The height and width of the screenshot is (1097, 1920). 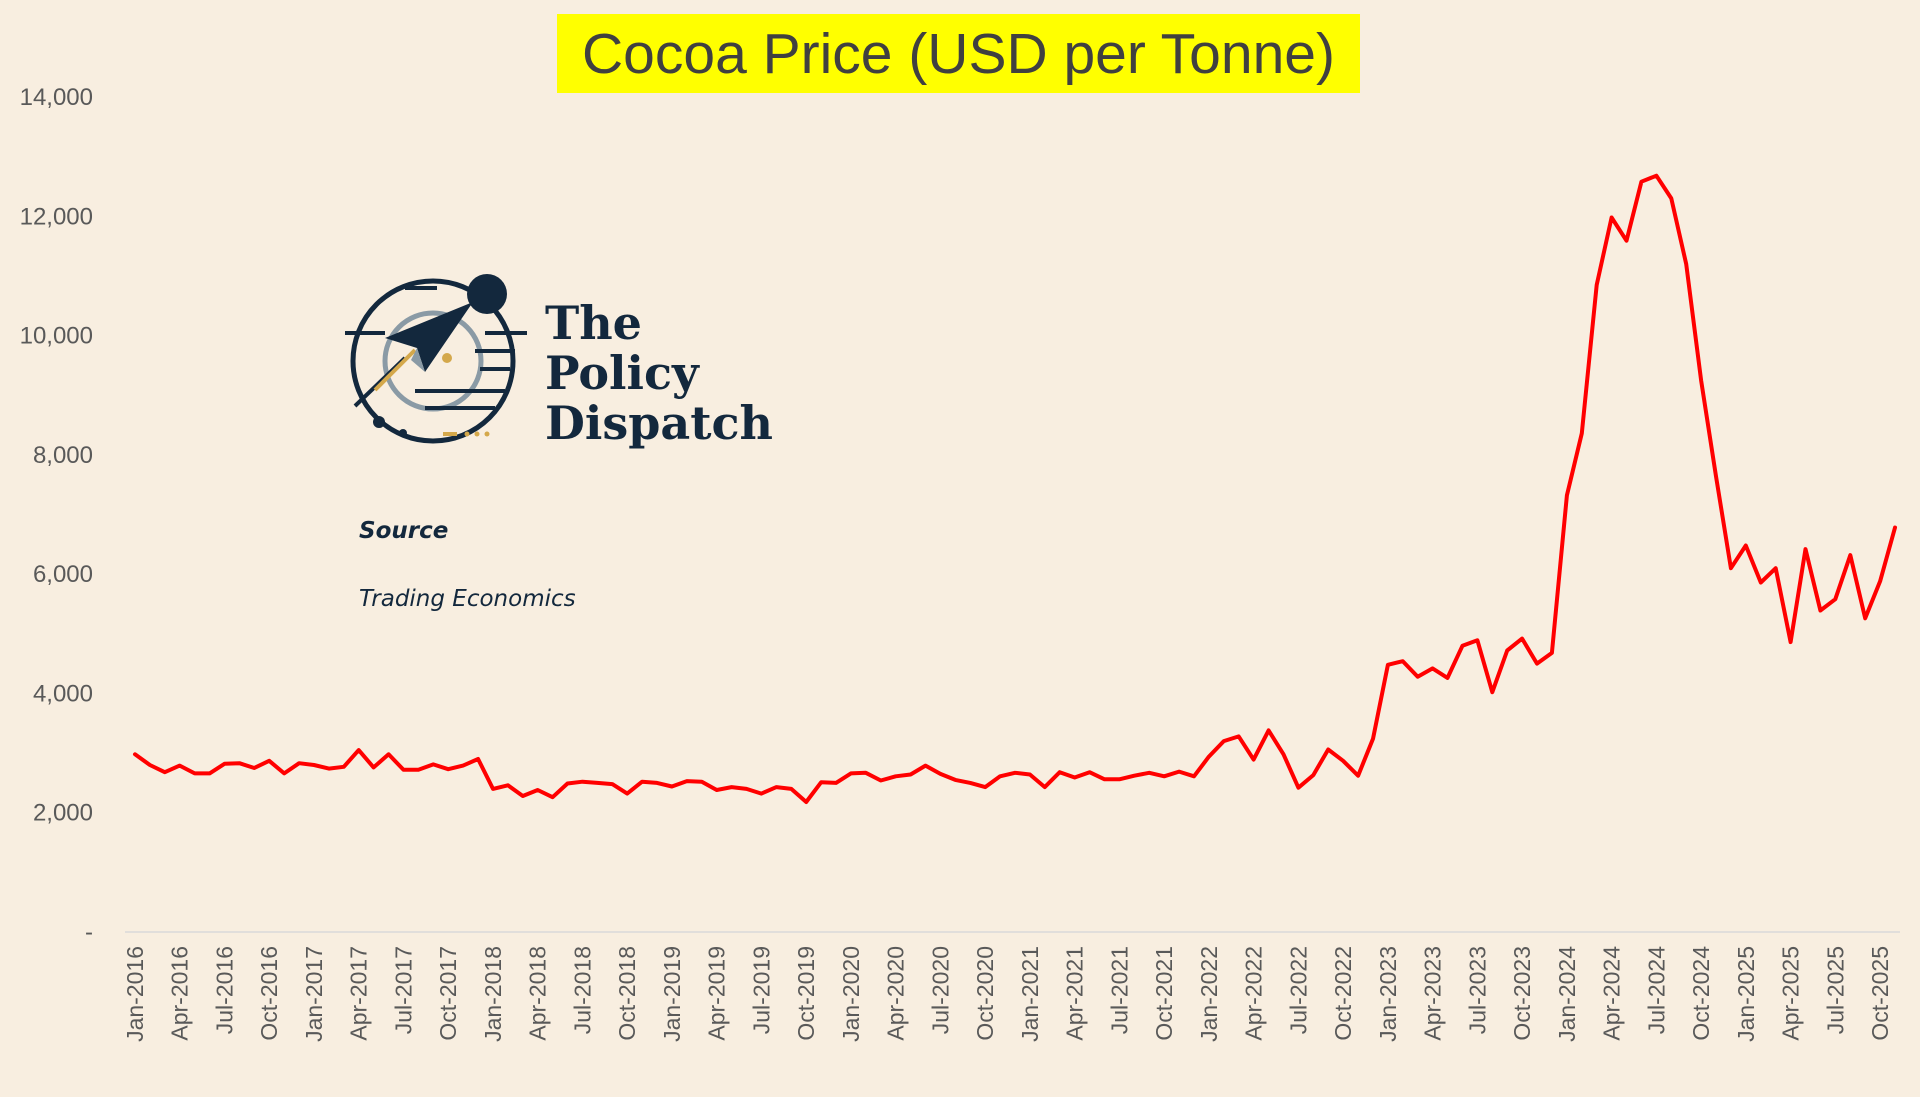 What do you see at coordinates (1075, 993) in the screenshot?
I see `x-tick-label: Apr-2021` at bounding box center [1075, 993].